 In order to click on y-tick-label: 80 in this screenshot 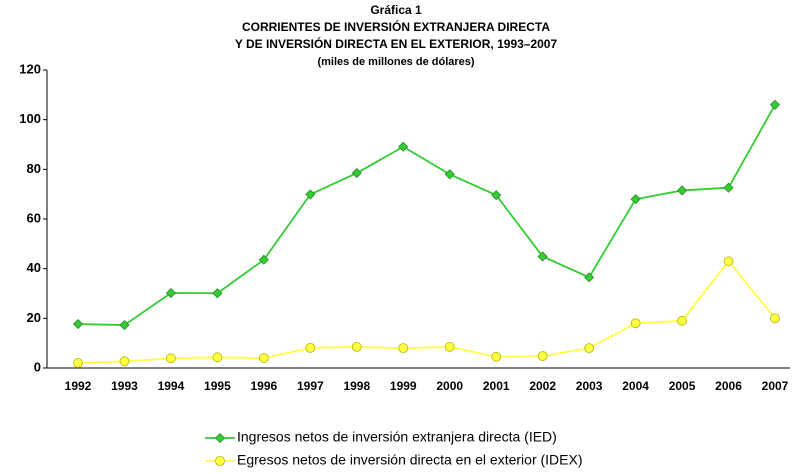, I will do `click(34, 168)`.